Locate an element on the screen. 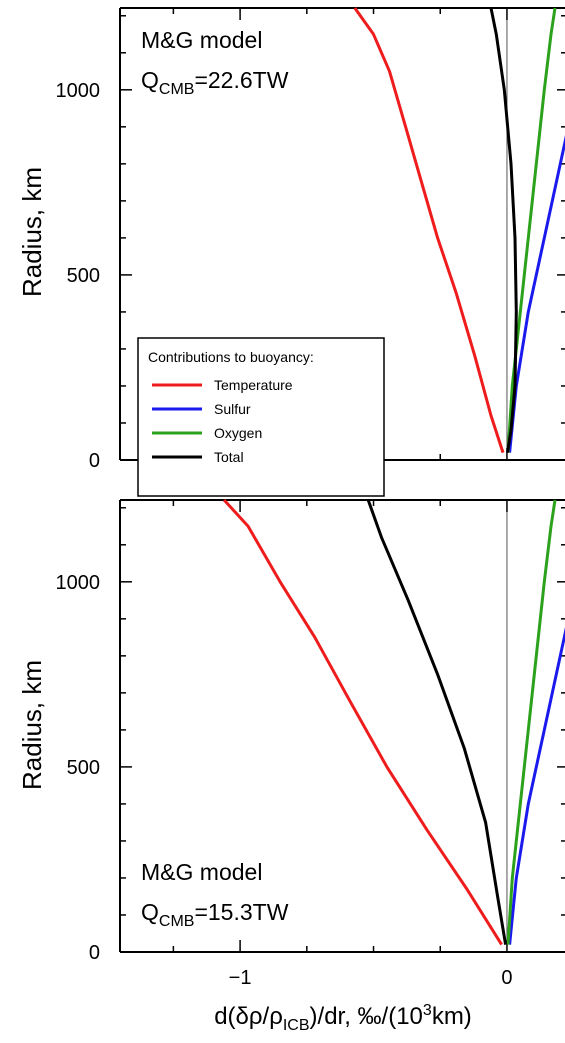 This screenshot has width=565, height=1043. xtick-label: −1 is located at coordinates (240, 978).